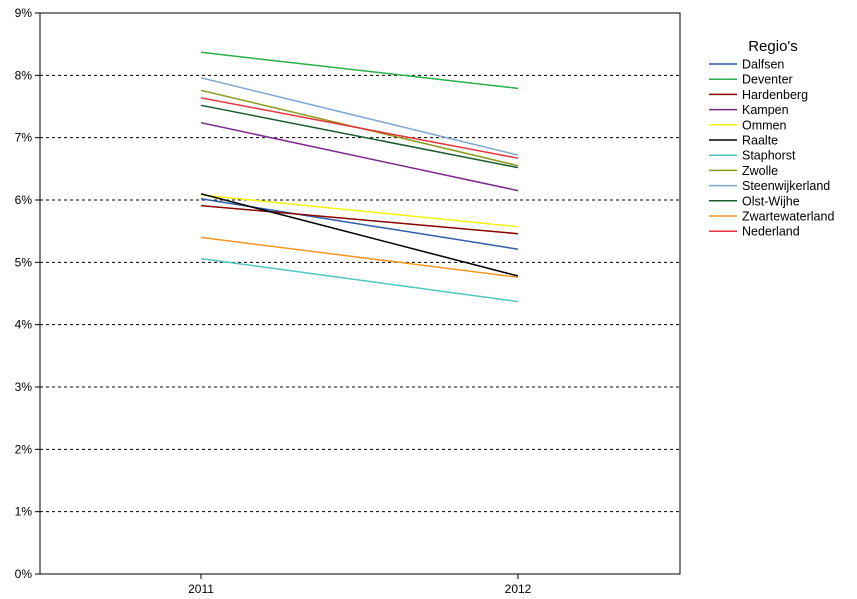  I want to click on series-line-steenwijkerland, so click(359, 116).